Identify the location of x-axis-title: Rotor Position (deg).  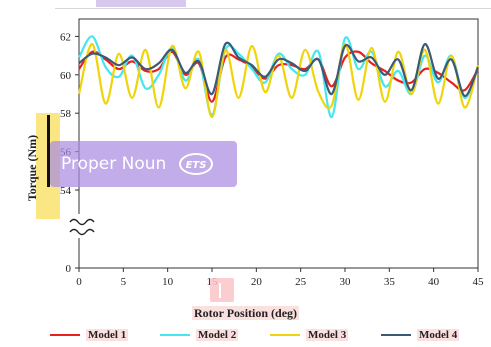
(245, 313).